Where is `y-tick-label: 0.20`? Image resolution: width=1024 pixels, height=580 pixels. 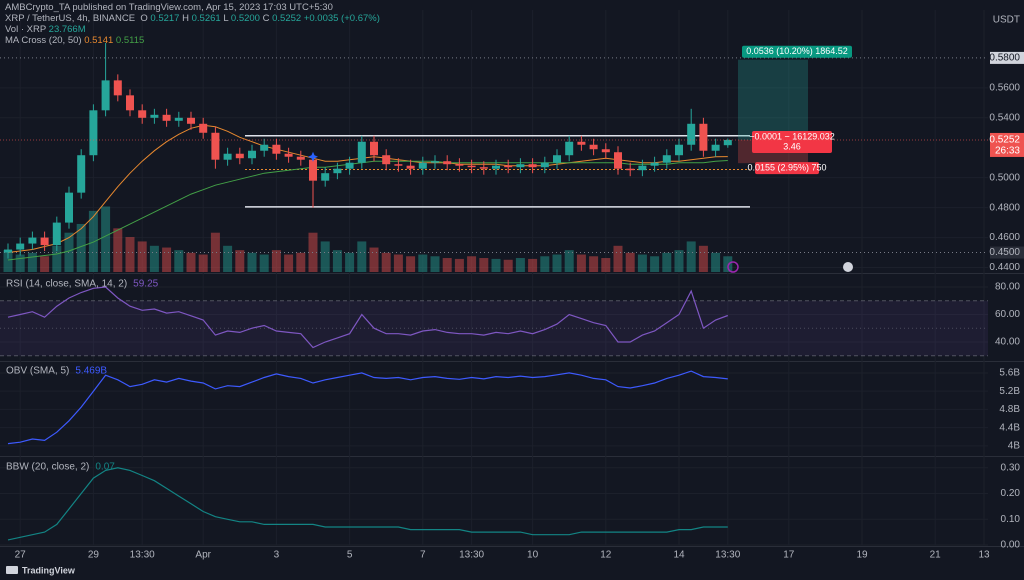 y-tick-label: 0.20 is located at coordinates (1011, 493).